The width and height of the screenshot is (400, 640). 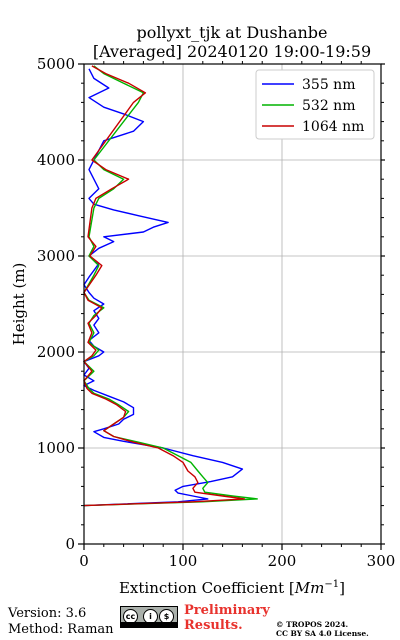 I want to click on y-tick-label: 5000, so click(x=56, y=64).